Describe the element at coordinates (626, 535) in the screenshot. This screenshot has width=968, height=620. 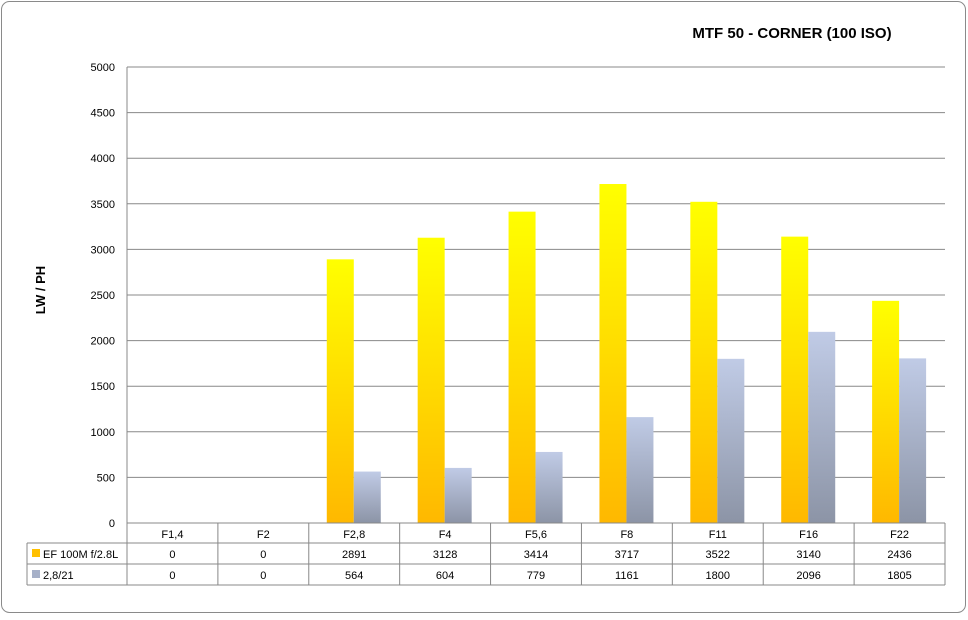
I see `x-tick-label: F8` at that location.